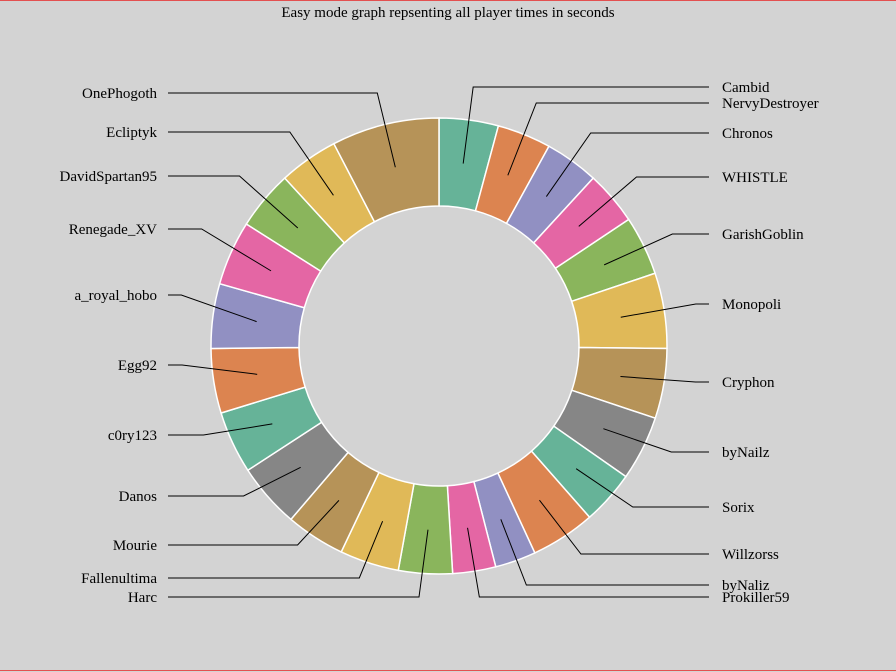 The image size is (896, 672). I want to click on leader-line-c0ry123, so click(220, 429).